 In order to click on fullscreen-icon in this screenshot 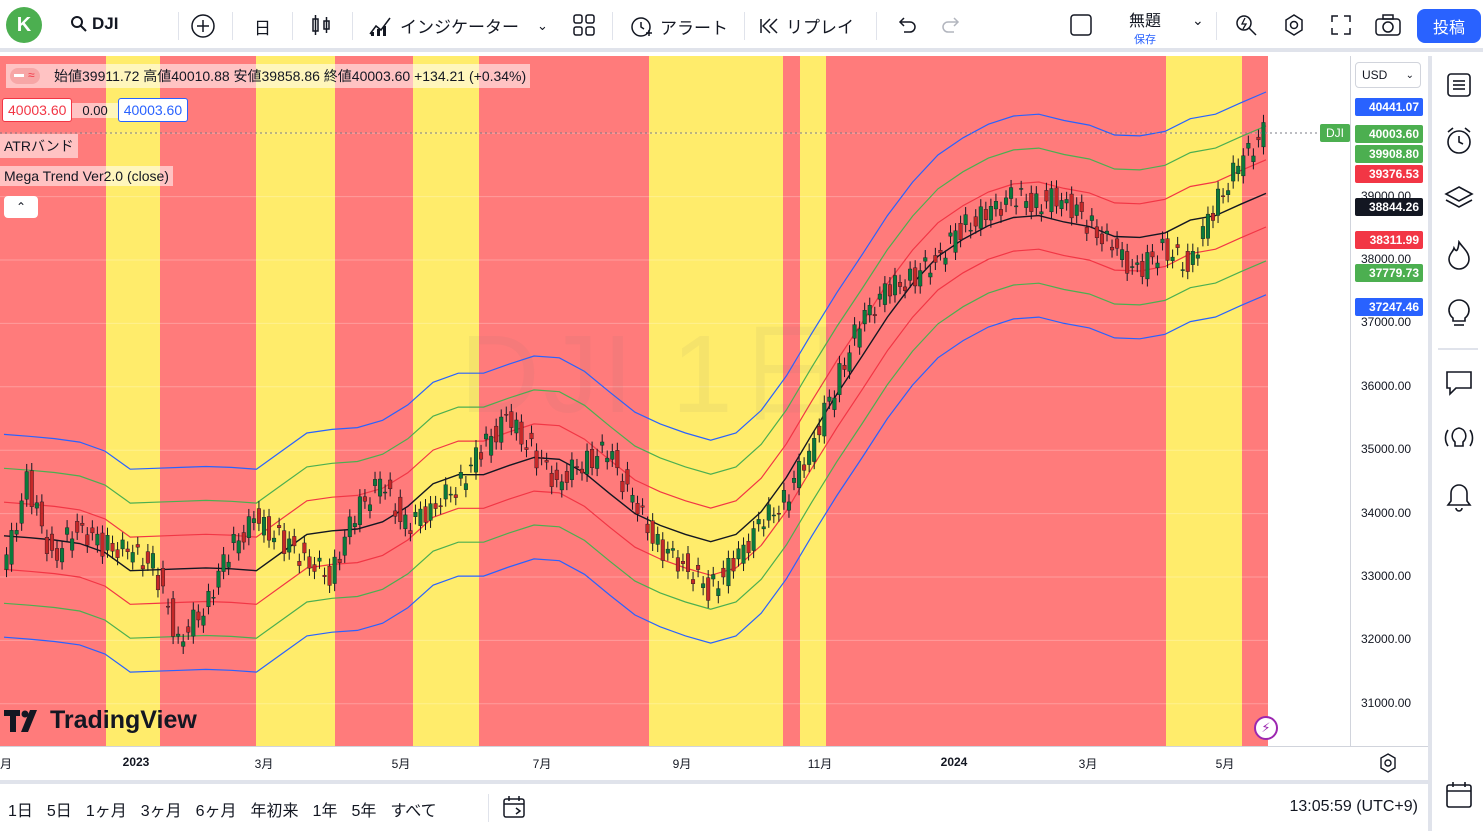, I will do `click(1341, 25)`.